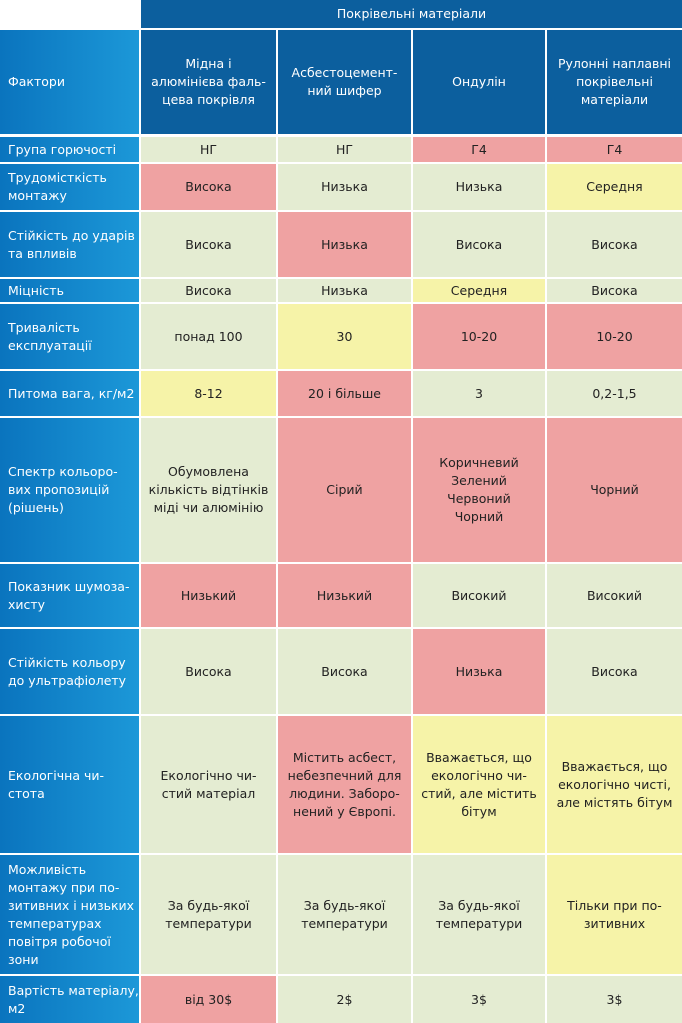 The width and height of the screenshot is (682, 1023). Describe the element at coordinates (69, 82) in the screenshot. I see `factor-header: Фактори` at that location.